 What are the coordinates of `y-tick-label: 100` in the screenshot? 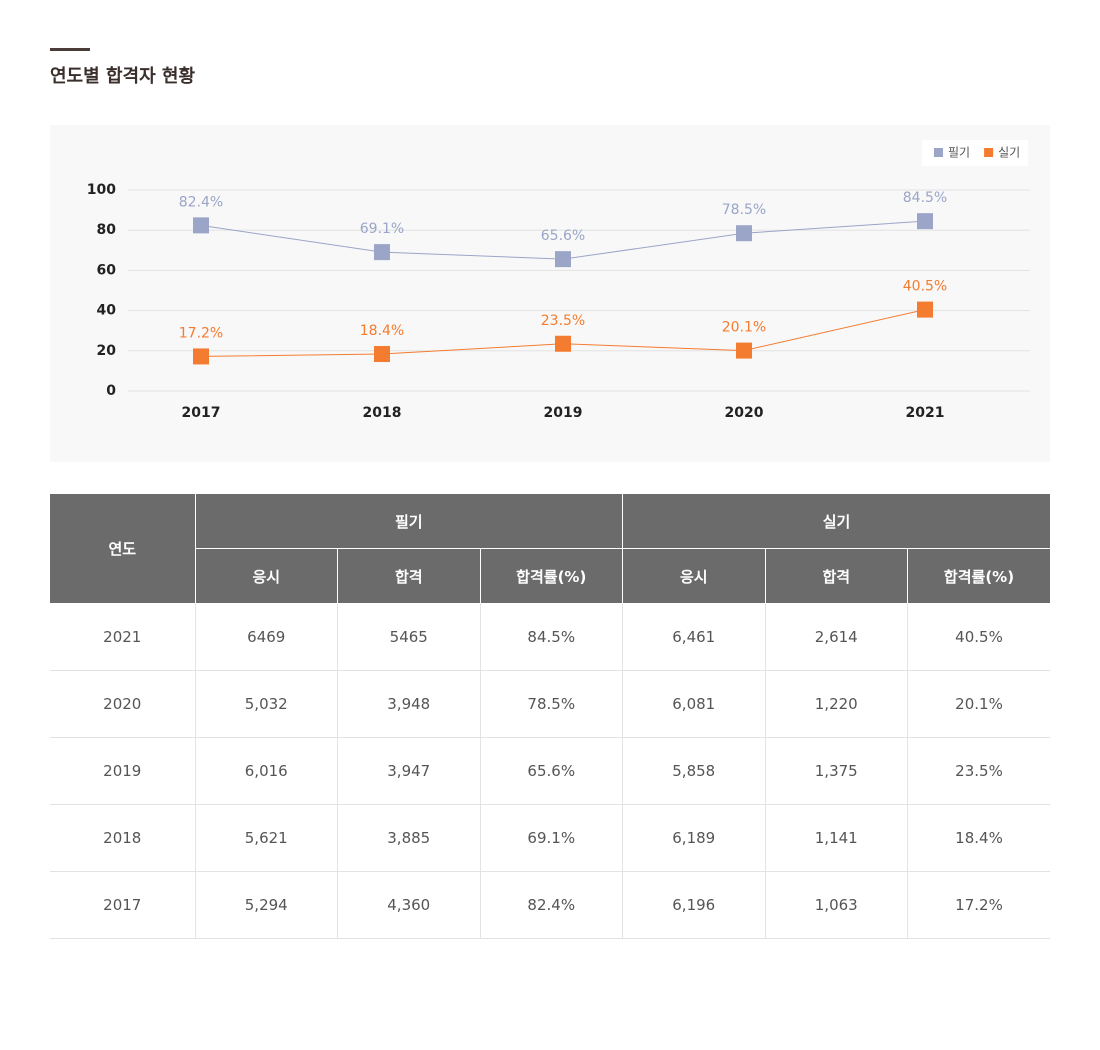 It's located at (101, 190).